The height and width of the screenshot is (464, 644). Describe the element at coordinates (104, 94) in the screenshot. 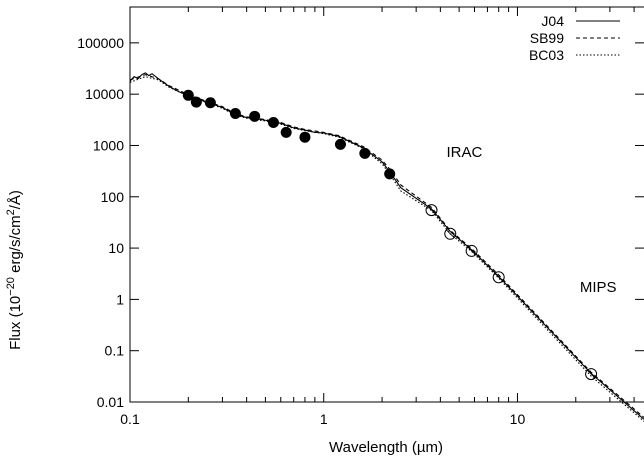

I see `y-tick-label: 10000` at that location.